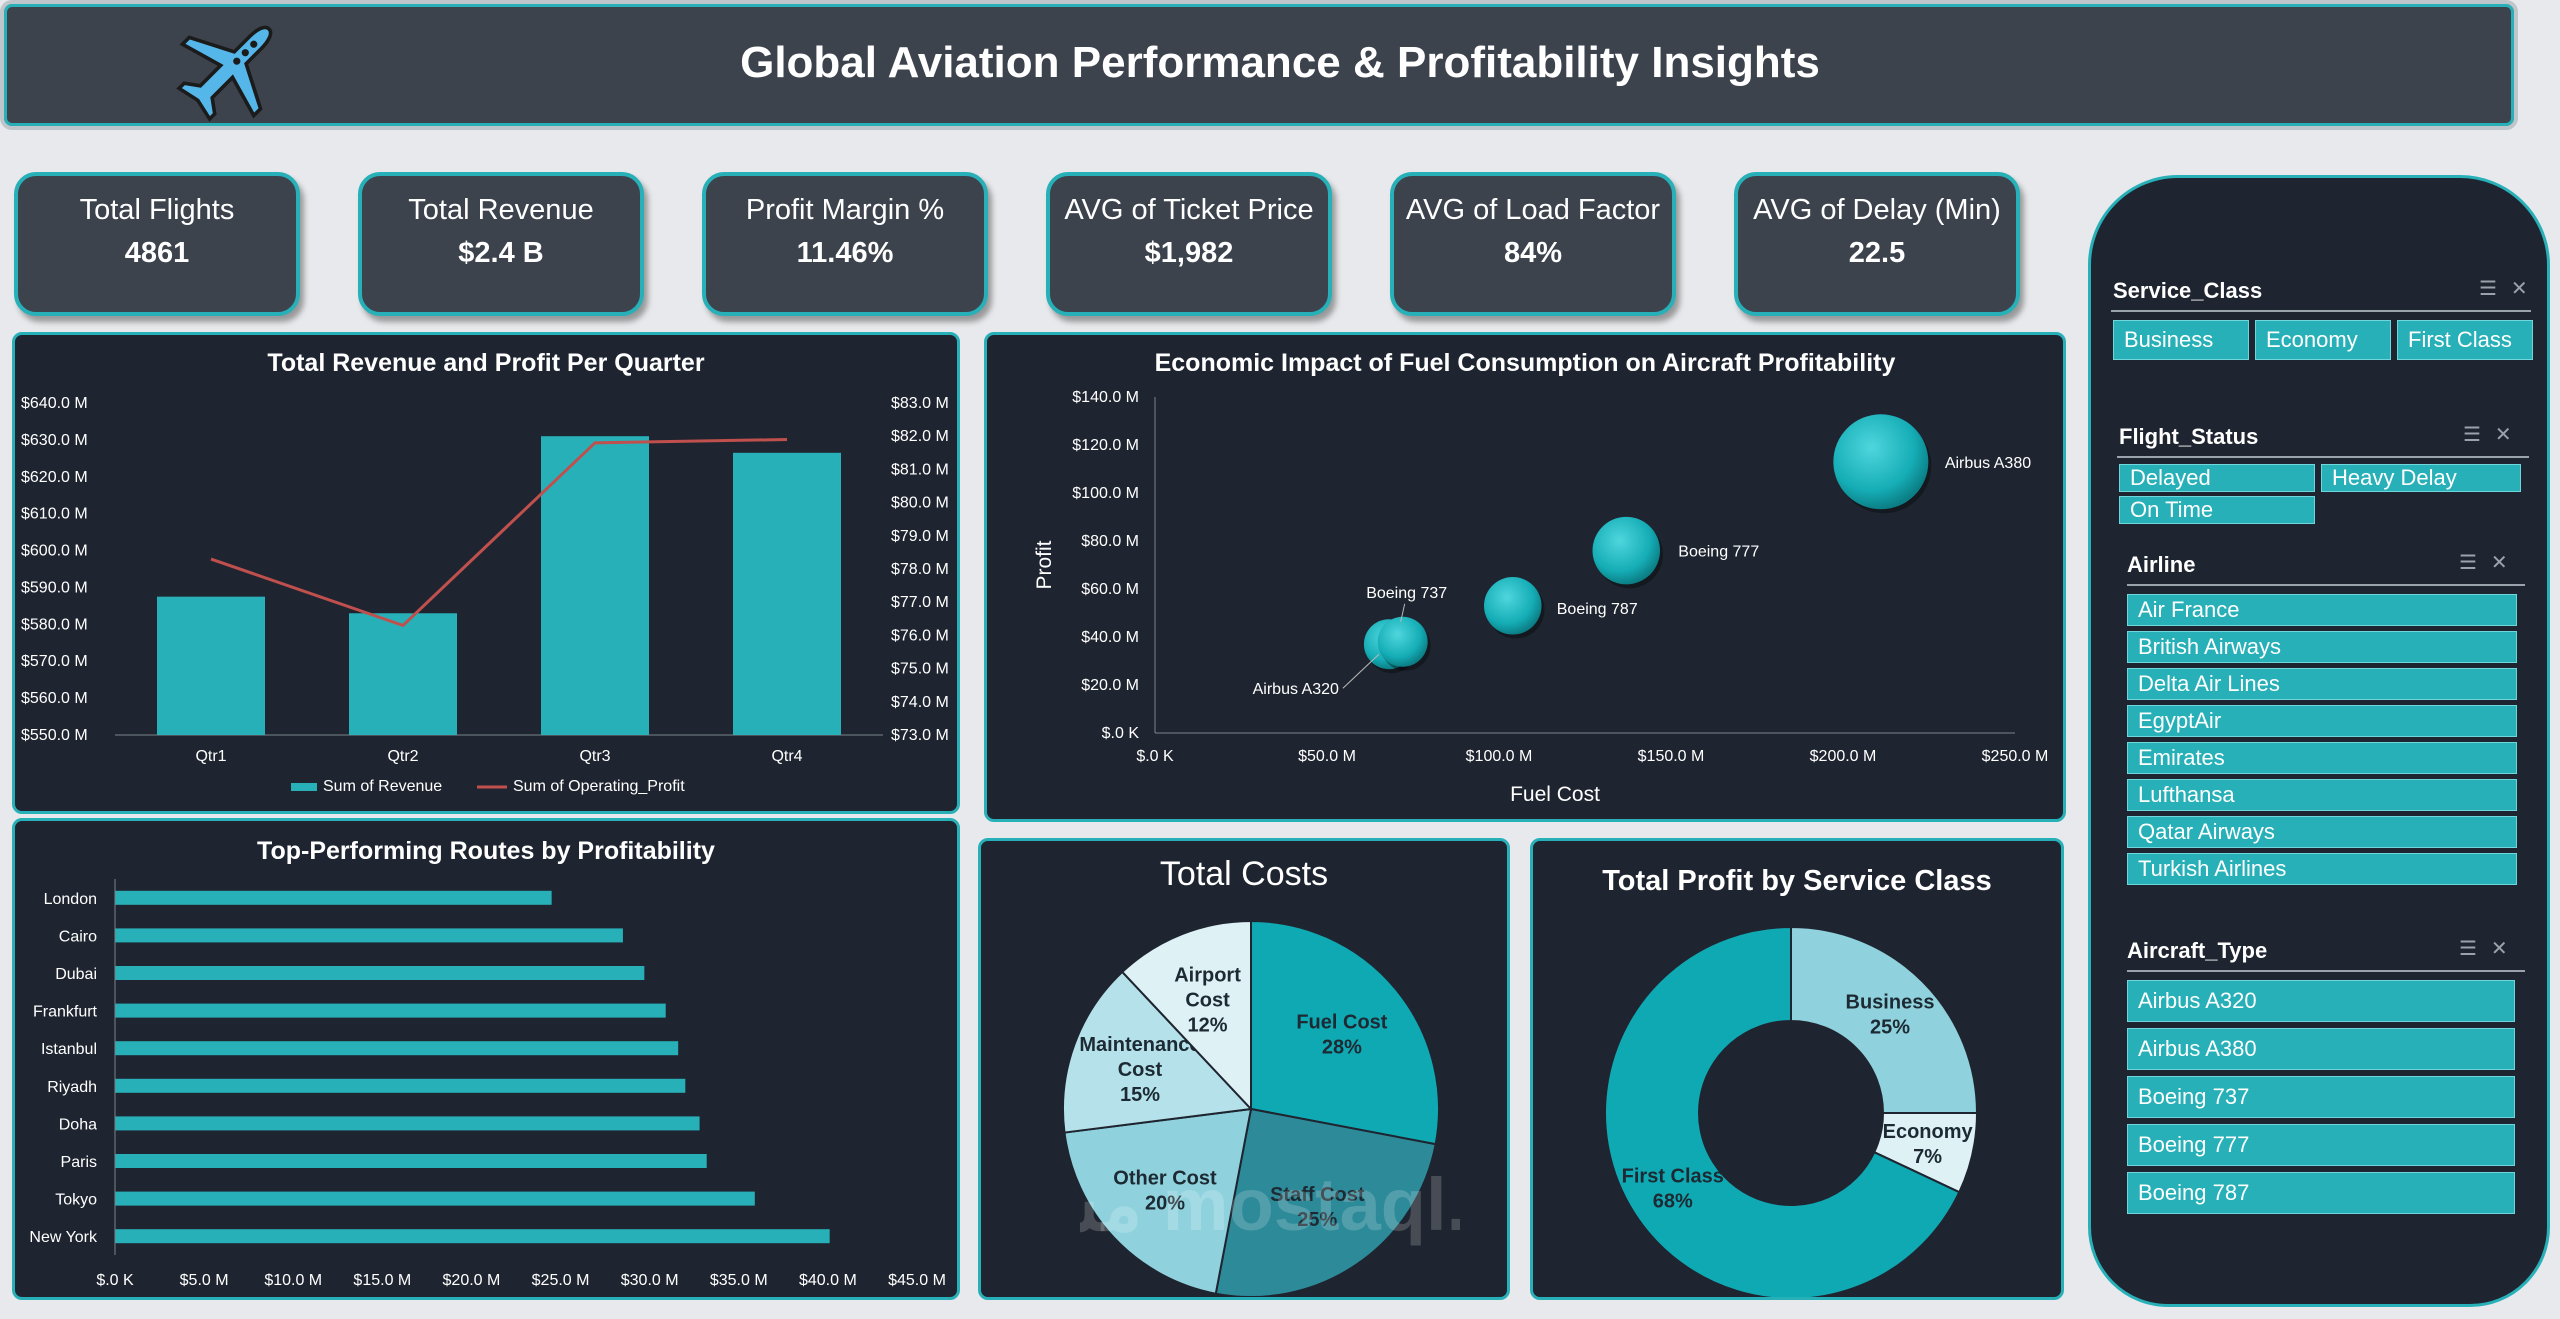  I want to click on kpi-value: $1,982, so click(1189, 253).